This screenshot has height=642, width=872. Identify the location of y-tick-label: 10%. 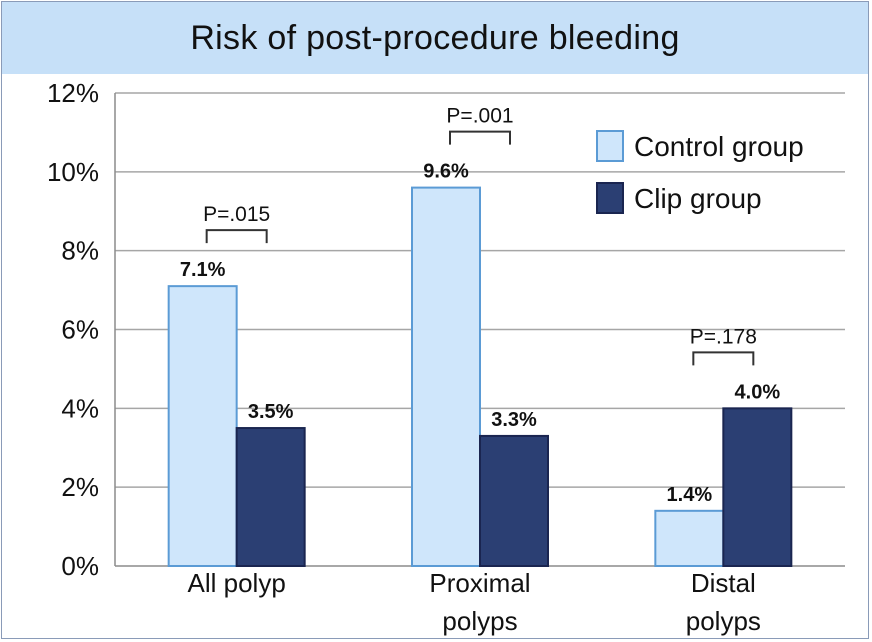
(73, 172).